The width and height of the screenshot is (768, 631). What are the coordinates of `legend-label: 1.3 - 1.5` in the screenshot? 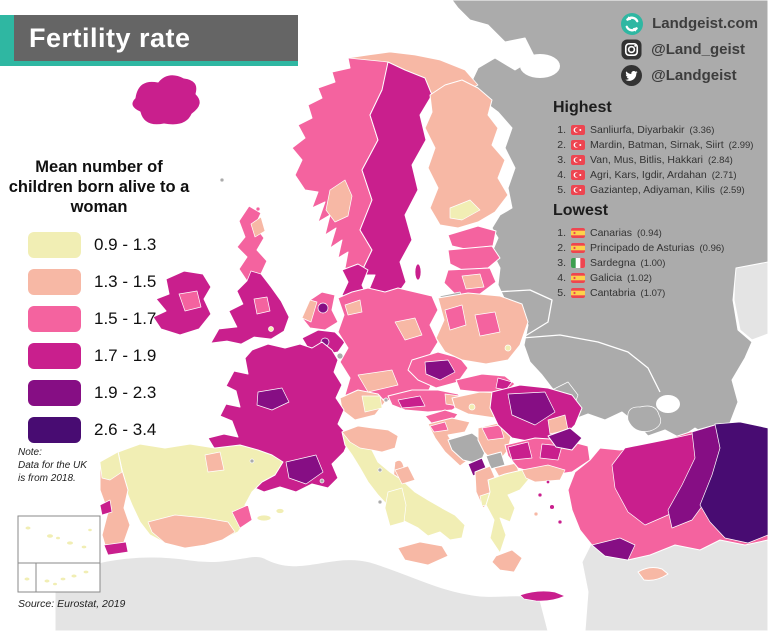 It's located at (125, 282).